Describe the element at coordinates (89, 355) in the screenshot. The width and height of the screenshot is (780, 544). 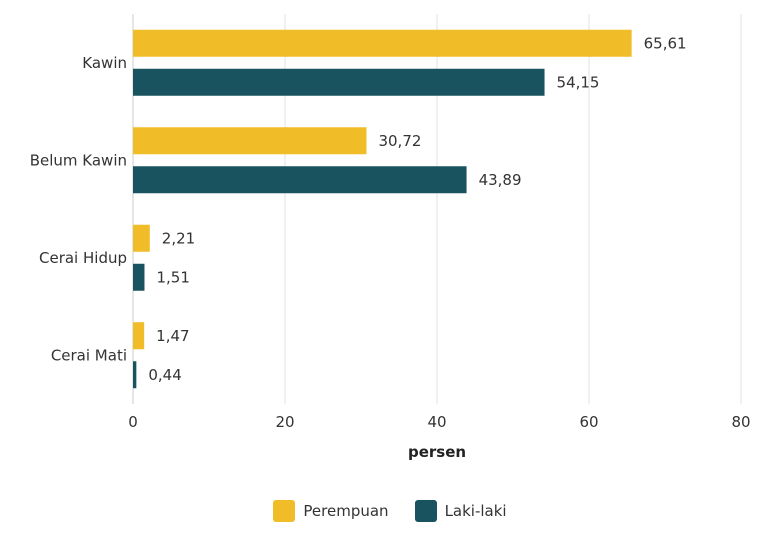
I see `category-label: Cerai Mati` at that location.